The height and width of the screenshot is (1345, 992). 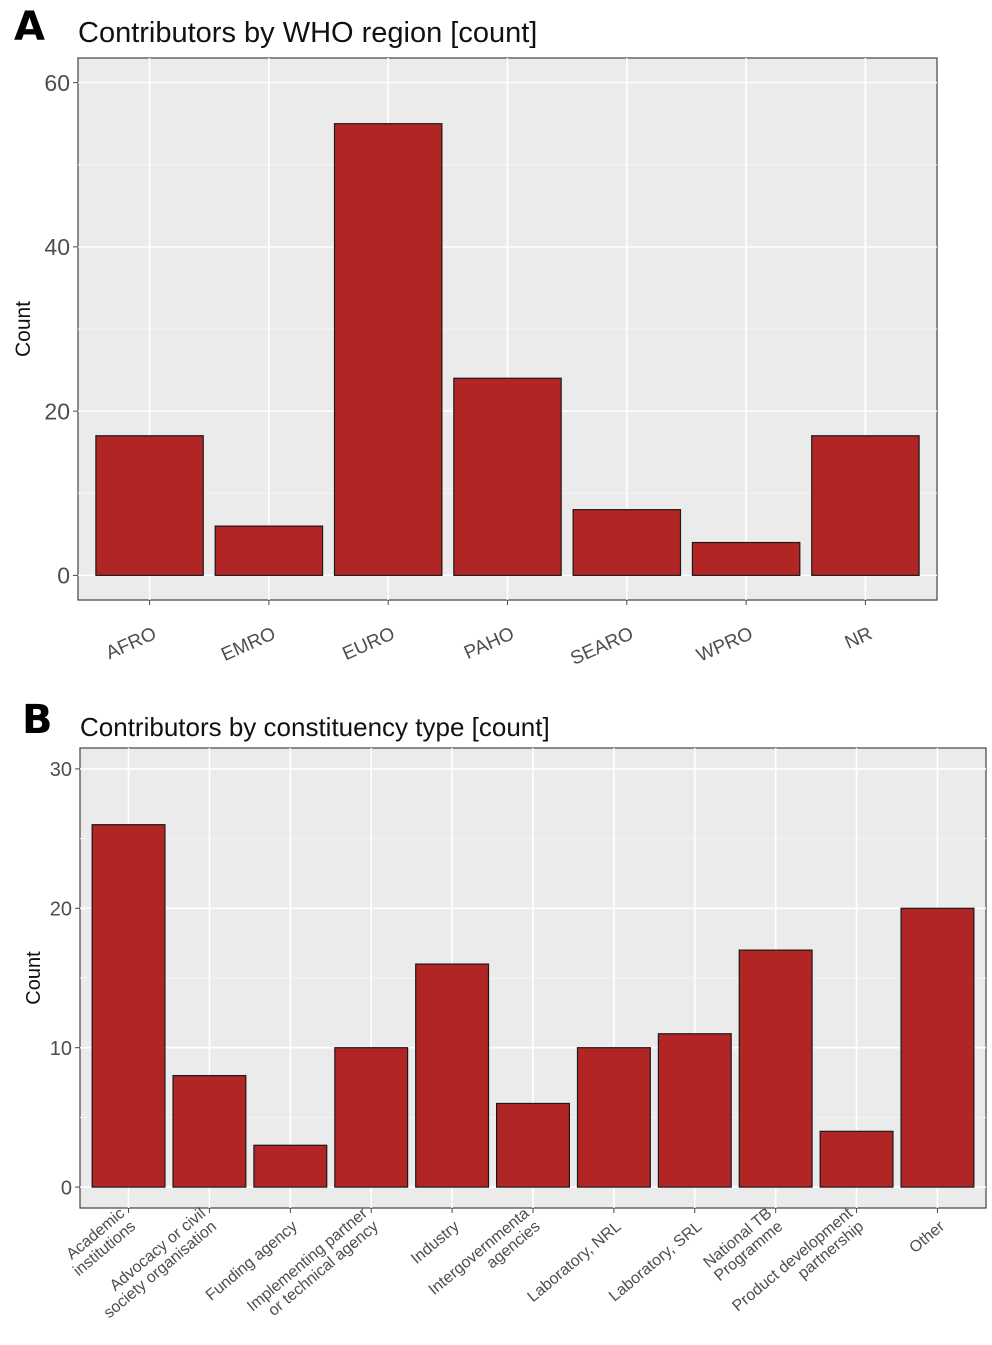 I want to click on x-tick-label: NR, so click(x=859, y=638).